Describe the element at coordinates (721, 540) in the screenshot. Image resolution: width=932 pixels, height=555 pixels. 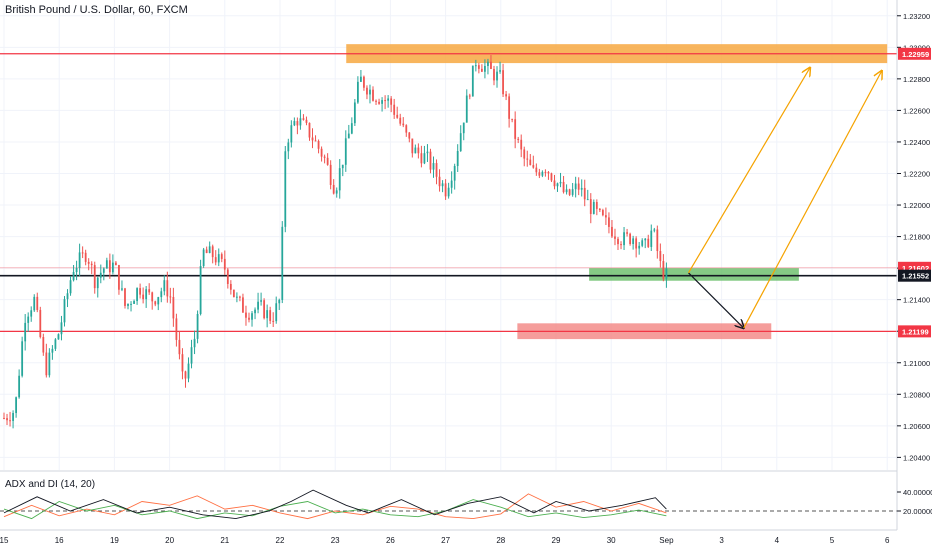
I see `time-label: 3` at that location.